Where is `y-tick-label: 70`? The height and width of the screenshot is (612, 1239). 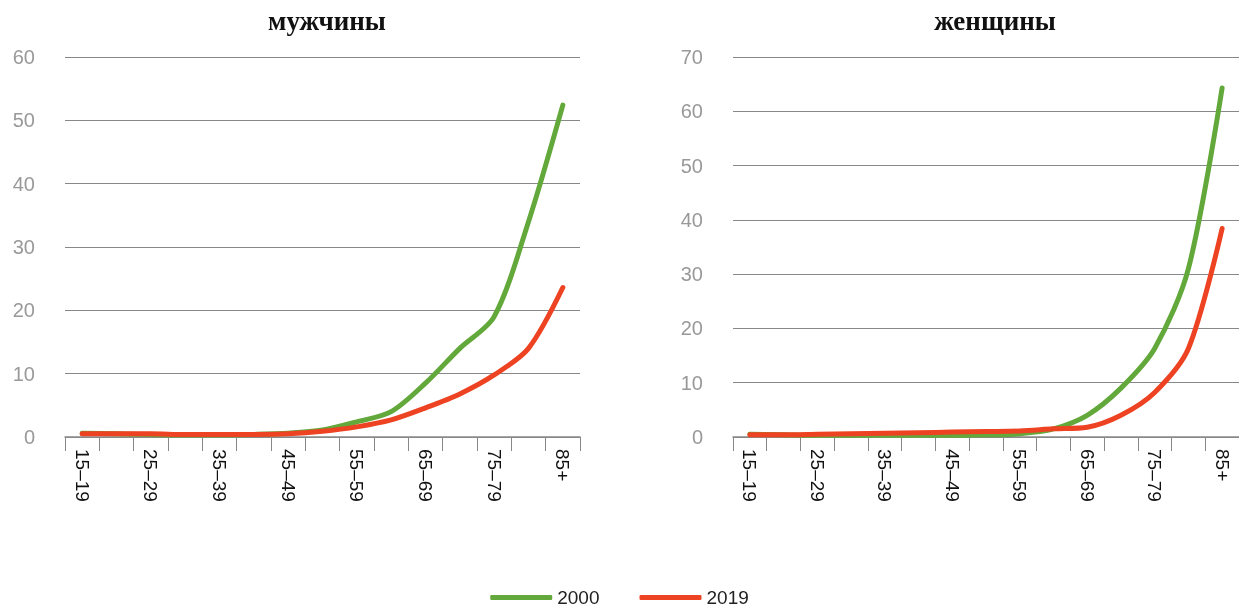 y-tick-label: 70 is located at coordinates (691, 57).